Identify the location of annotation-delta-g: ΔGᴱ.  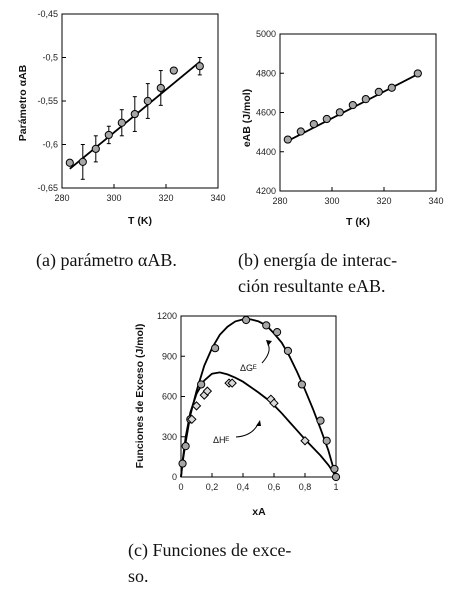
(248, 368).